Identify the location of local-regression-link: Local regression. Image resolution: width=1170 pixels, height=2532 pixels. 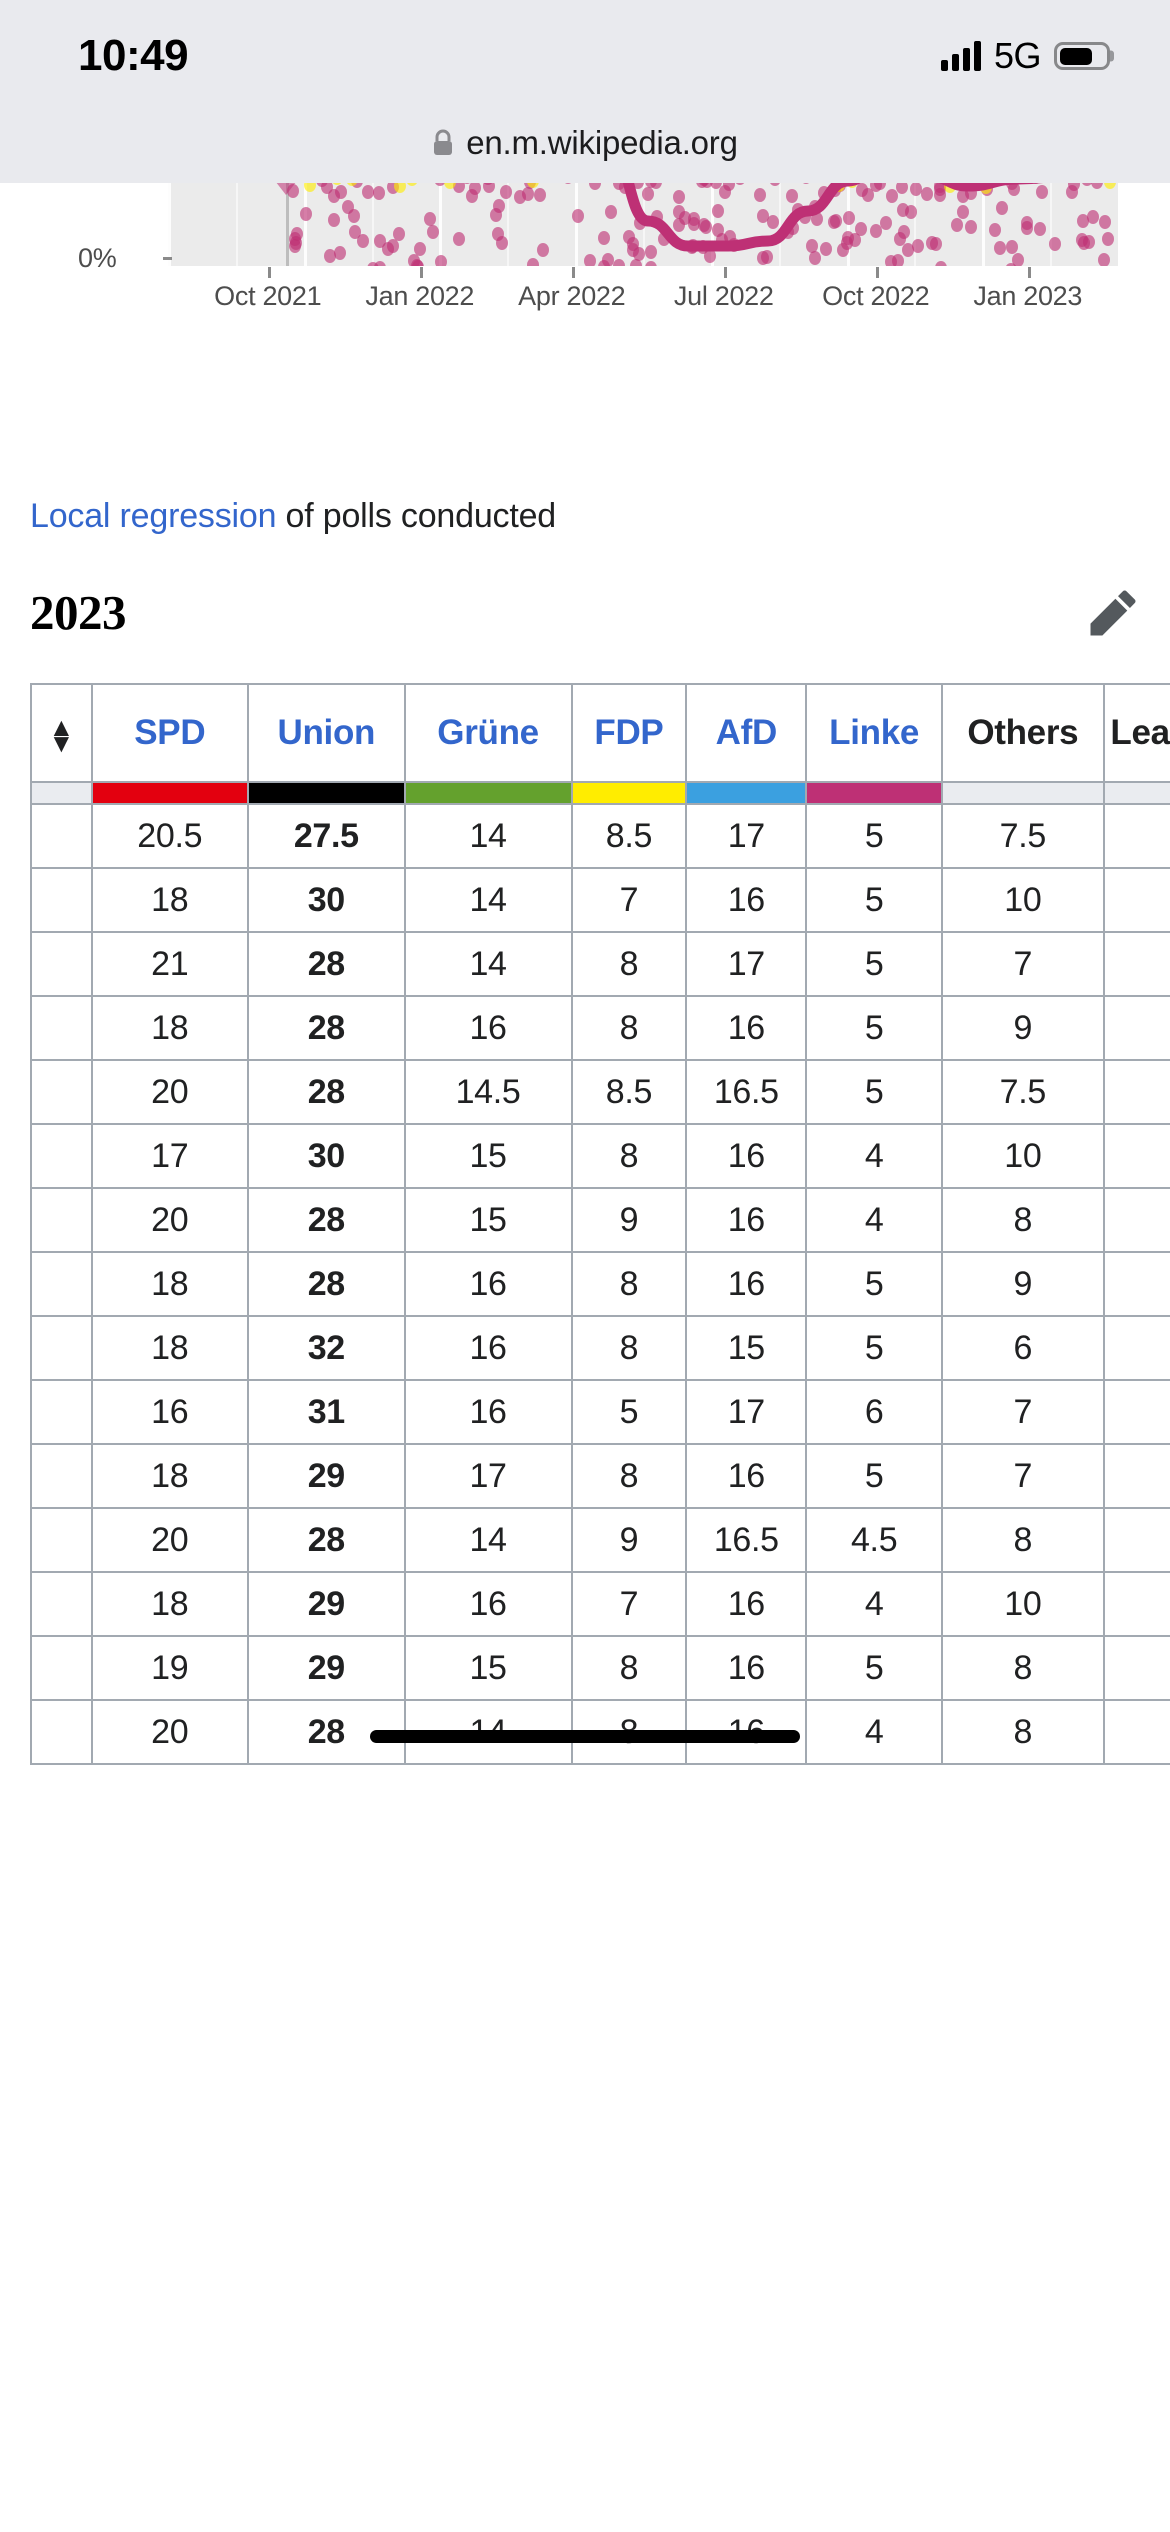
(153, 516).